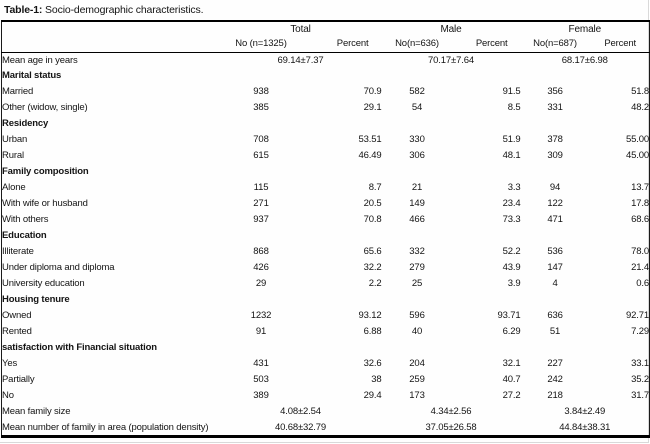 The image size is (650, 444). What do you see at coordinates (326, 284) in the screenshot?
I see `table-row: University education 29 2.2 25 3.9 4 0.6` at bounding box center [326, 284].